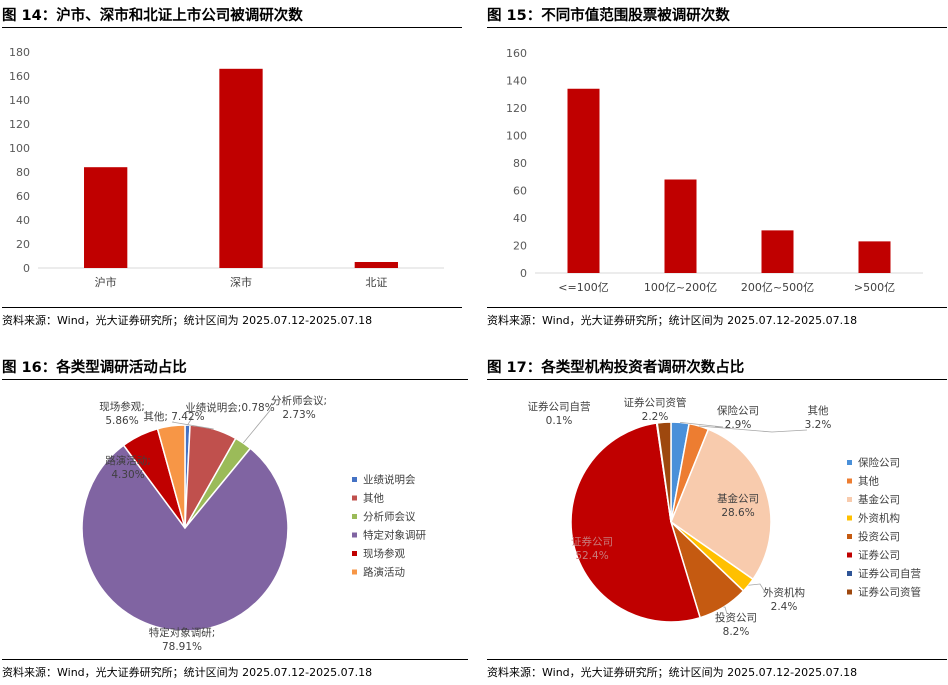 Image resolution: width=948 pixels, height=685 pixels. Describe the element at coordinates (173, 416) in the screenshot. I see `data-label: 其他; 7.42%` at that location.